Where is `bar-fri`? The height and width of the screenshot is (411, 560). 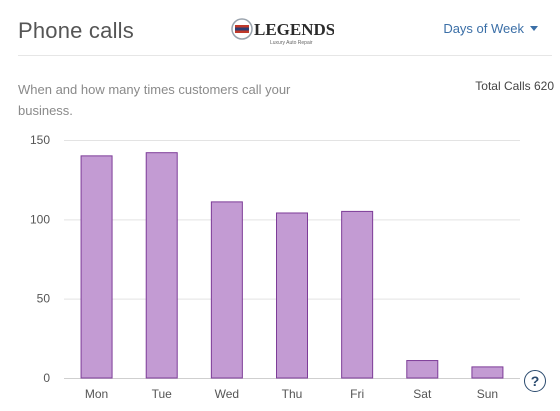 bar-fri is located at coordinates (357, 294).